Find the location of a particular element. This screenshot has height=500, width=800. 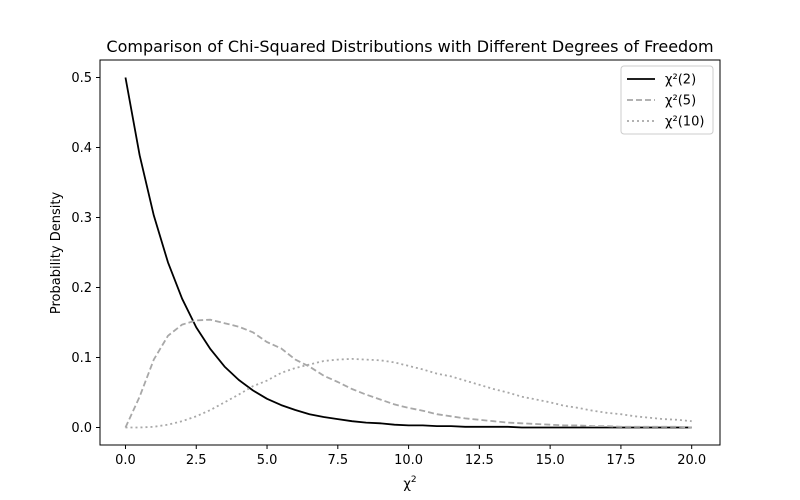

legend: χ²(2) χ²(5) χ²(10) is located at coordinates (667, 100).